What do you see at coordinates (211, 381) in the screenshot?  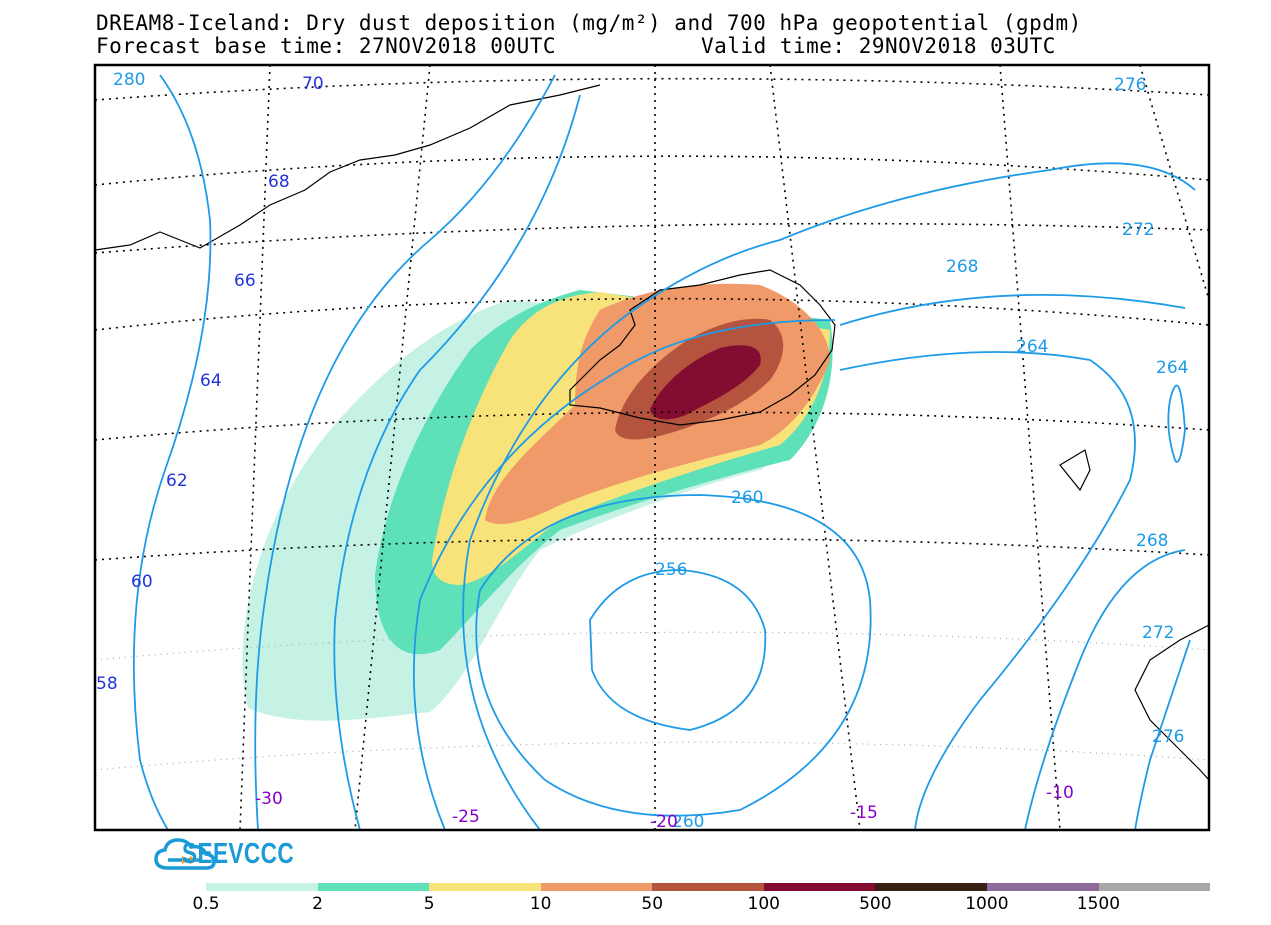 I see `lat-label-64: 64` at bounding box center [211, 381].